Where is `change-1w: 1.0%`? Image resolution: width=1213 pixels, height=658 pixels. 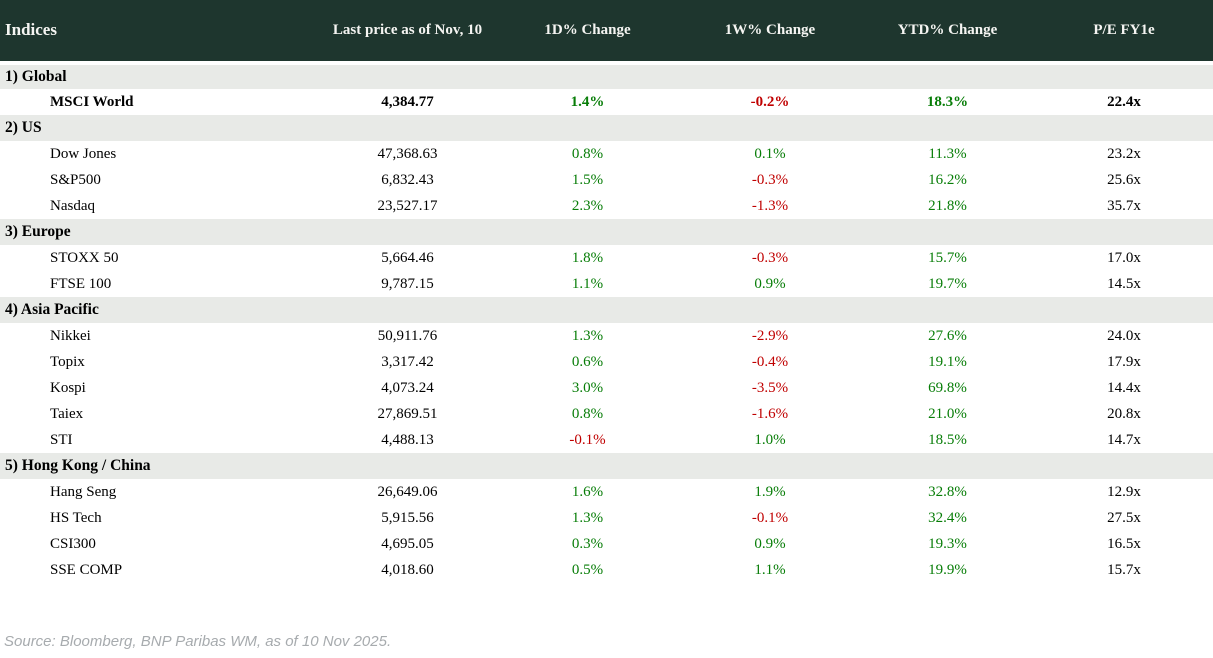 change-1w: 1.0% is located at coordinates (770, 439).